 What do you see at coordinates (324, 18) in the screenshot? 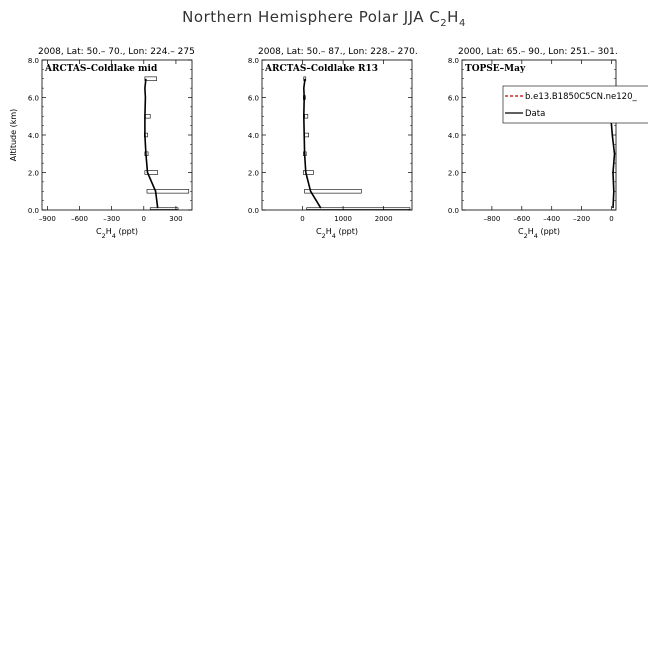
I see `figure-title: Northern Hemisphere Polar JJA C2H4` at bounding box center [324, 18].